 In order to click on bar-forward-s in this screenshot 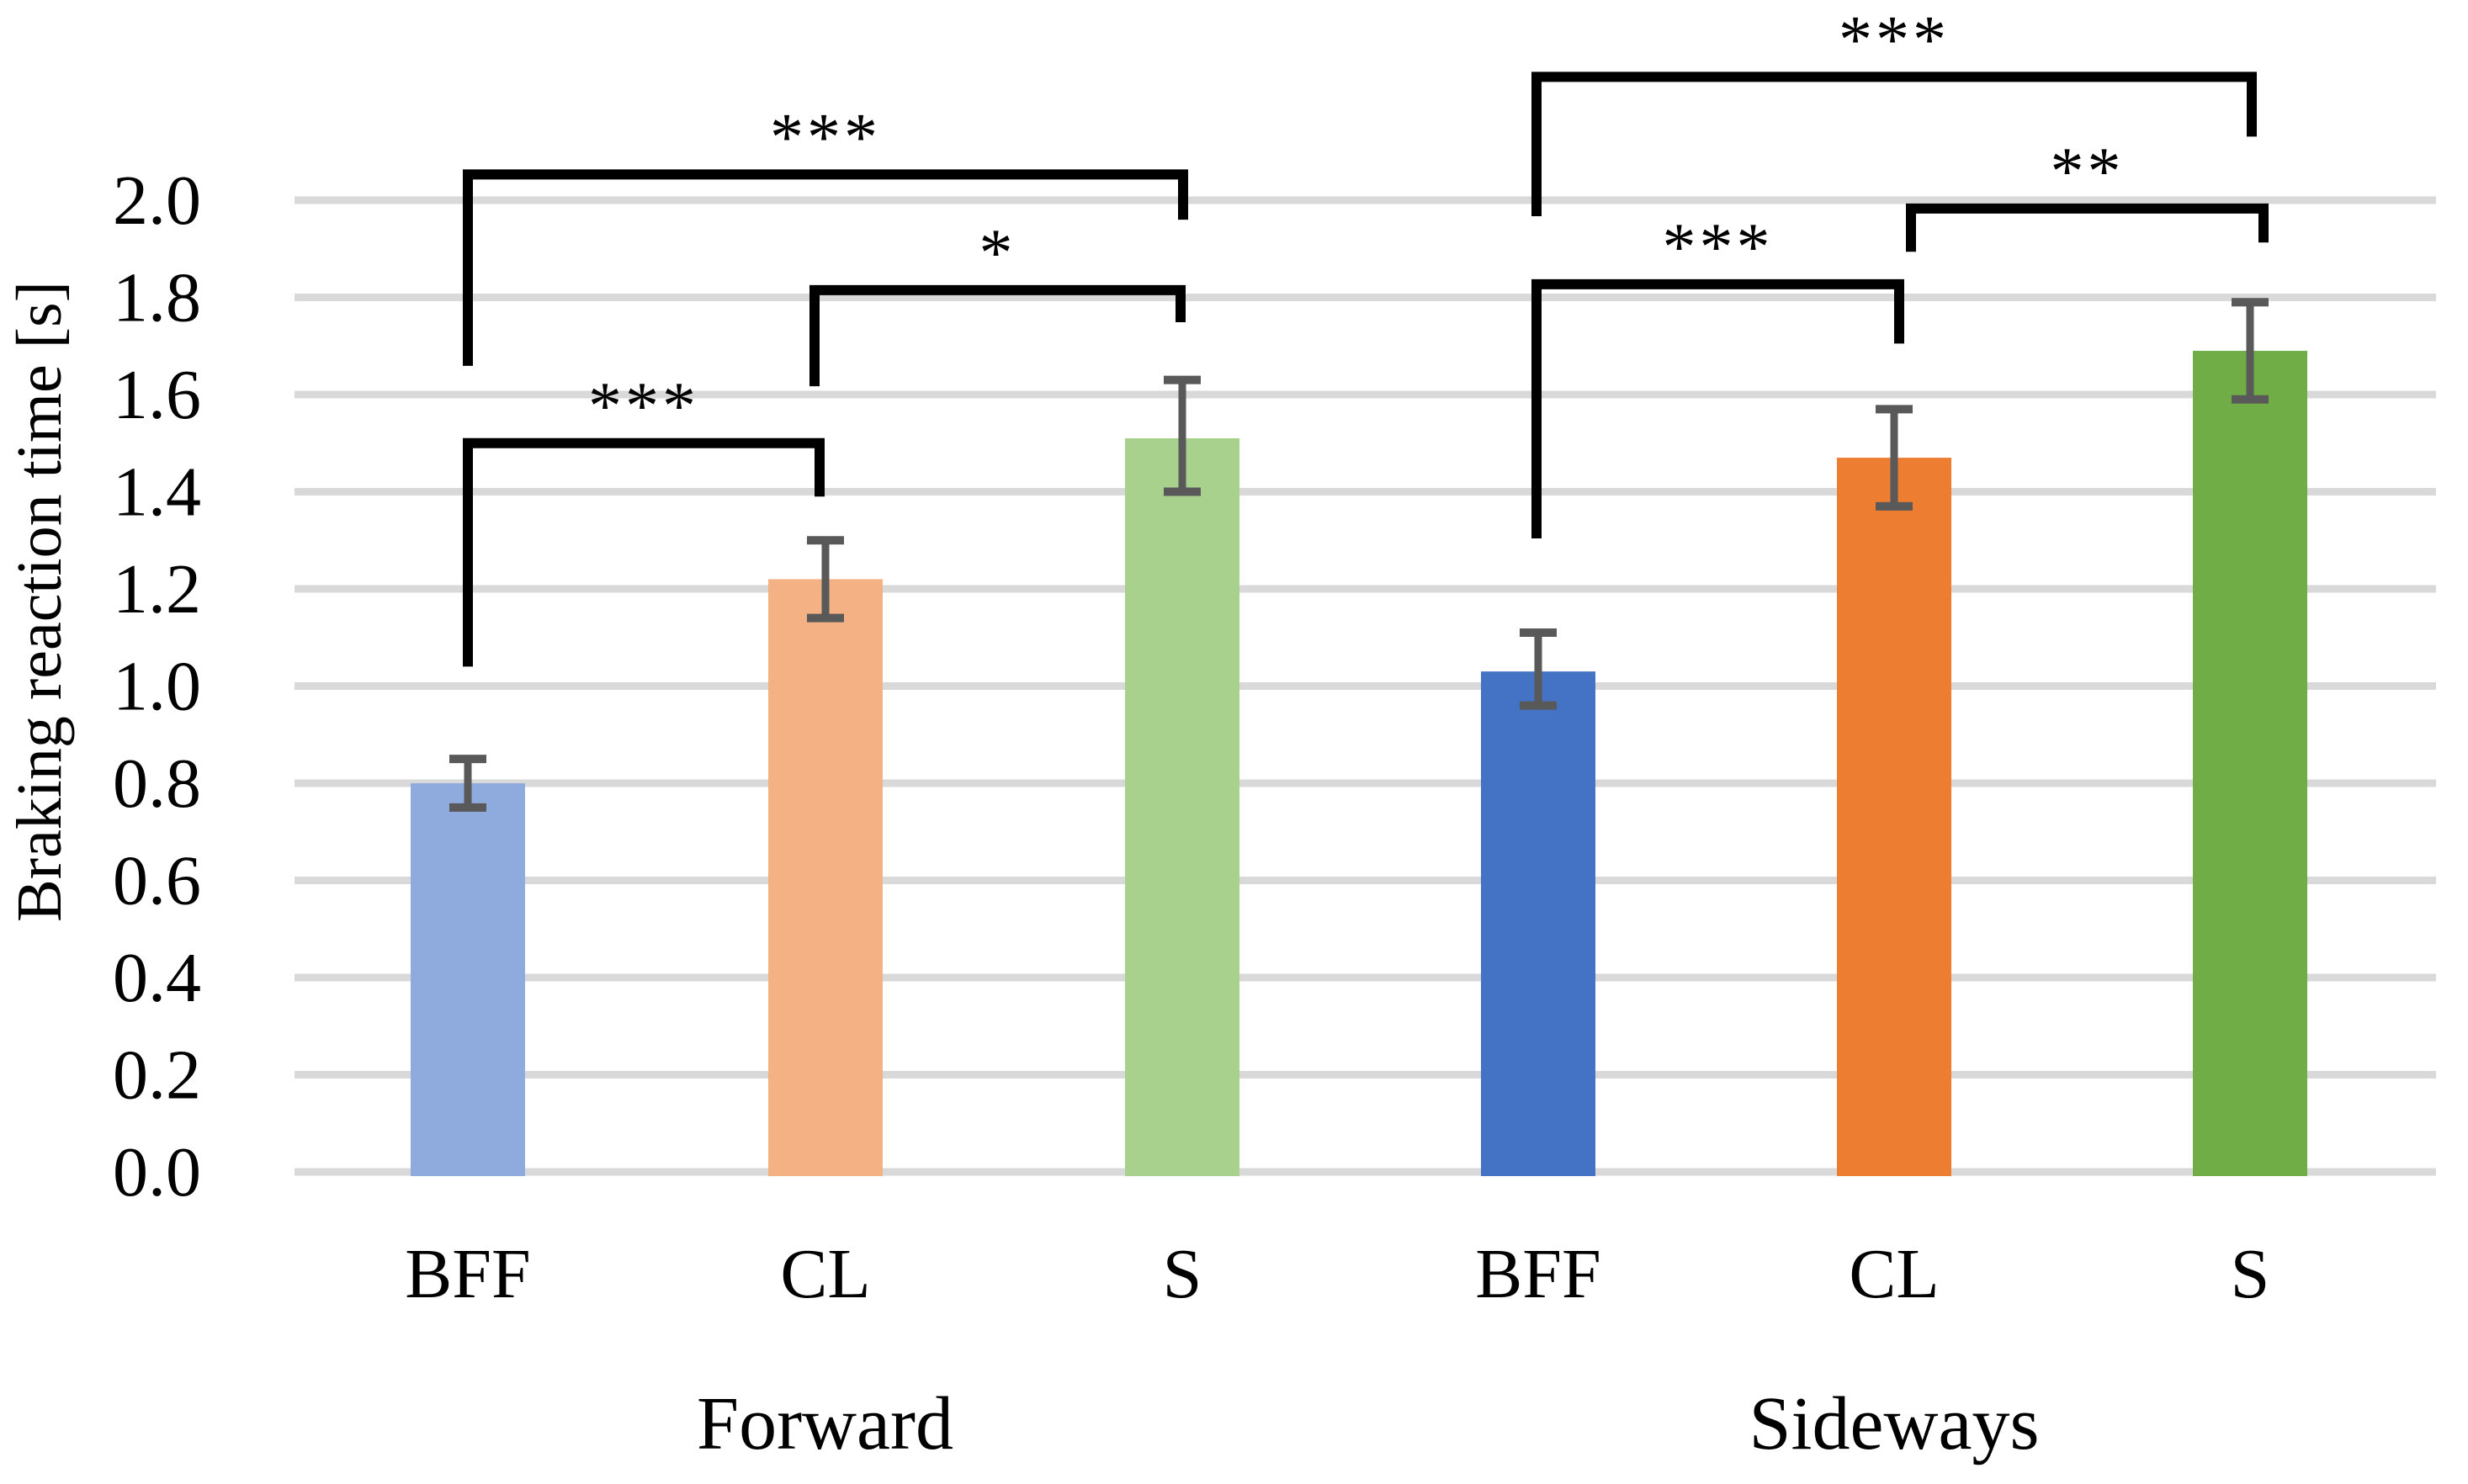, I will do `click(1182, 806)`.